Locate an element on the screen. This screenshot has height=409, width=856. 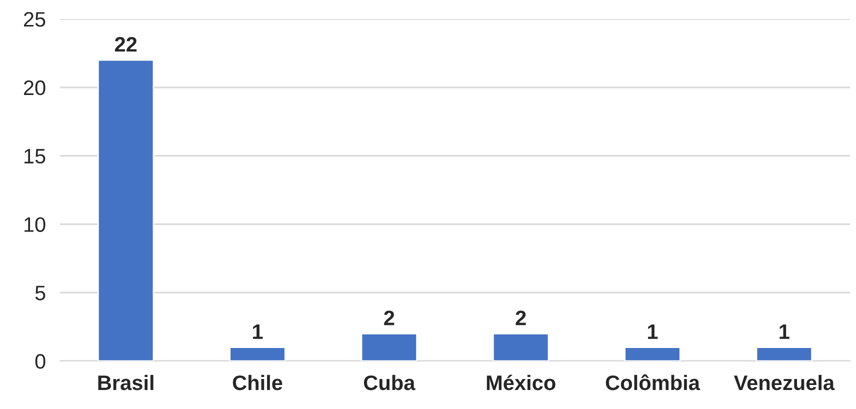
x-tick-label: México is located at coordinates (521, 382).